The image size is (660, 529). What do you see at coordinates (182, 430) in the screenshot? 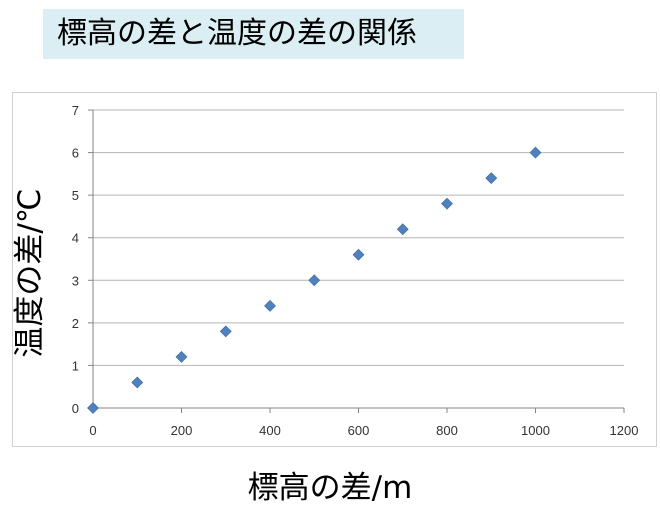
I see `x-tick-label-200: 200` at bounding box center [182, 430].